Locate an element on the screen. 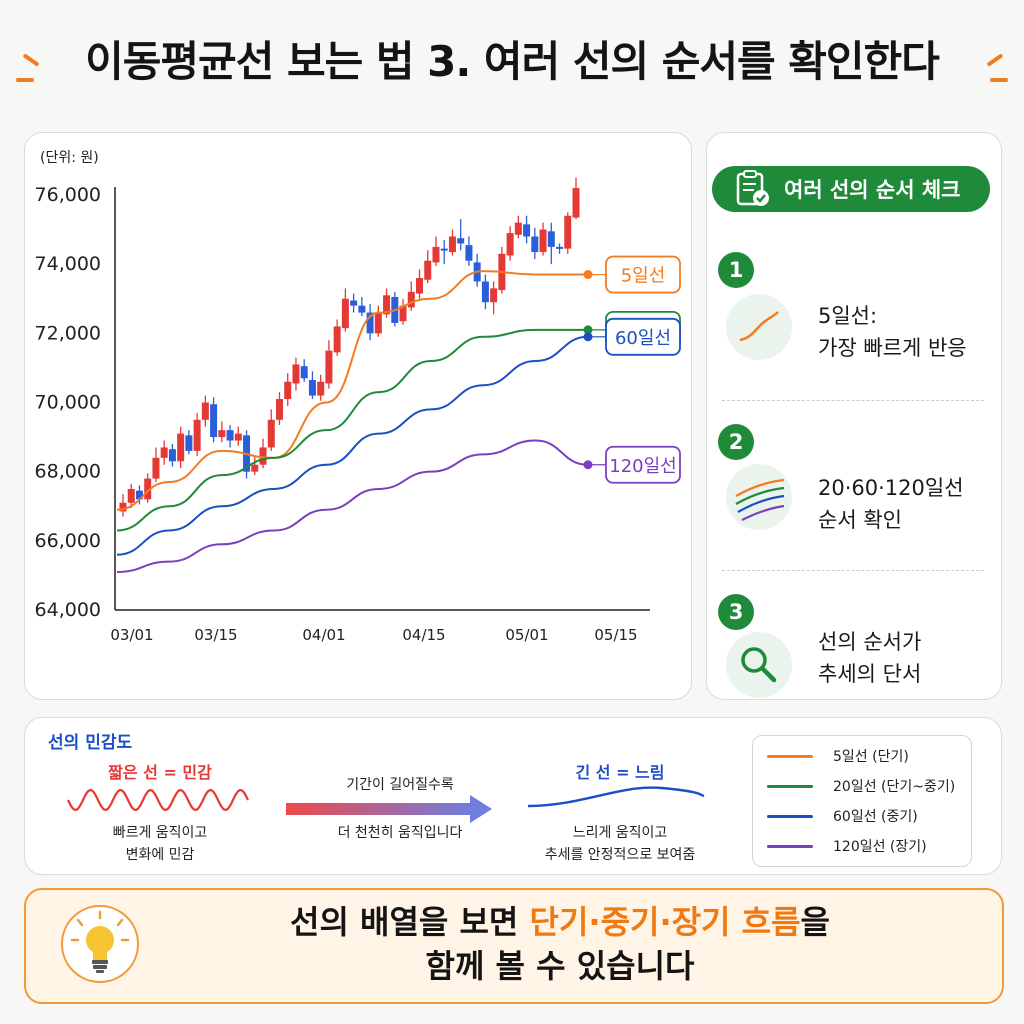  short-line-desc: 빠르게 움직이고 변화에 민감 is located at coordinates (160, 844).